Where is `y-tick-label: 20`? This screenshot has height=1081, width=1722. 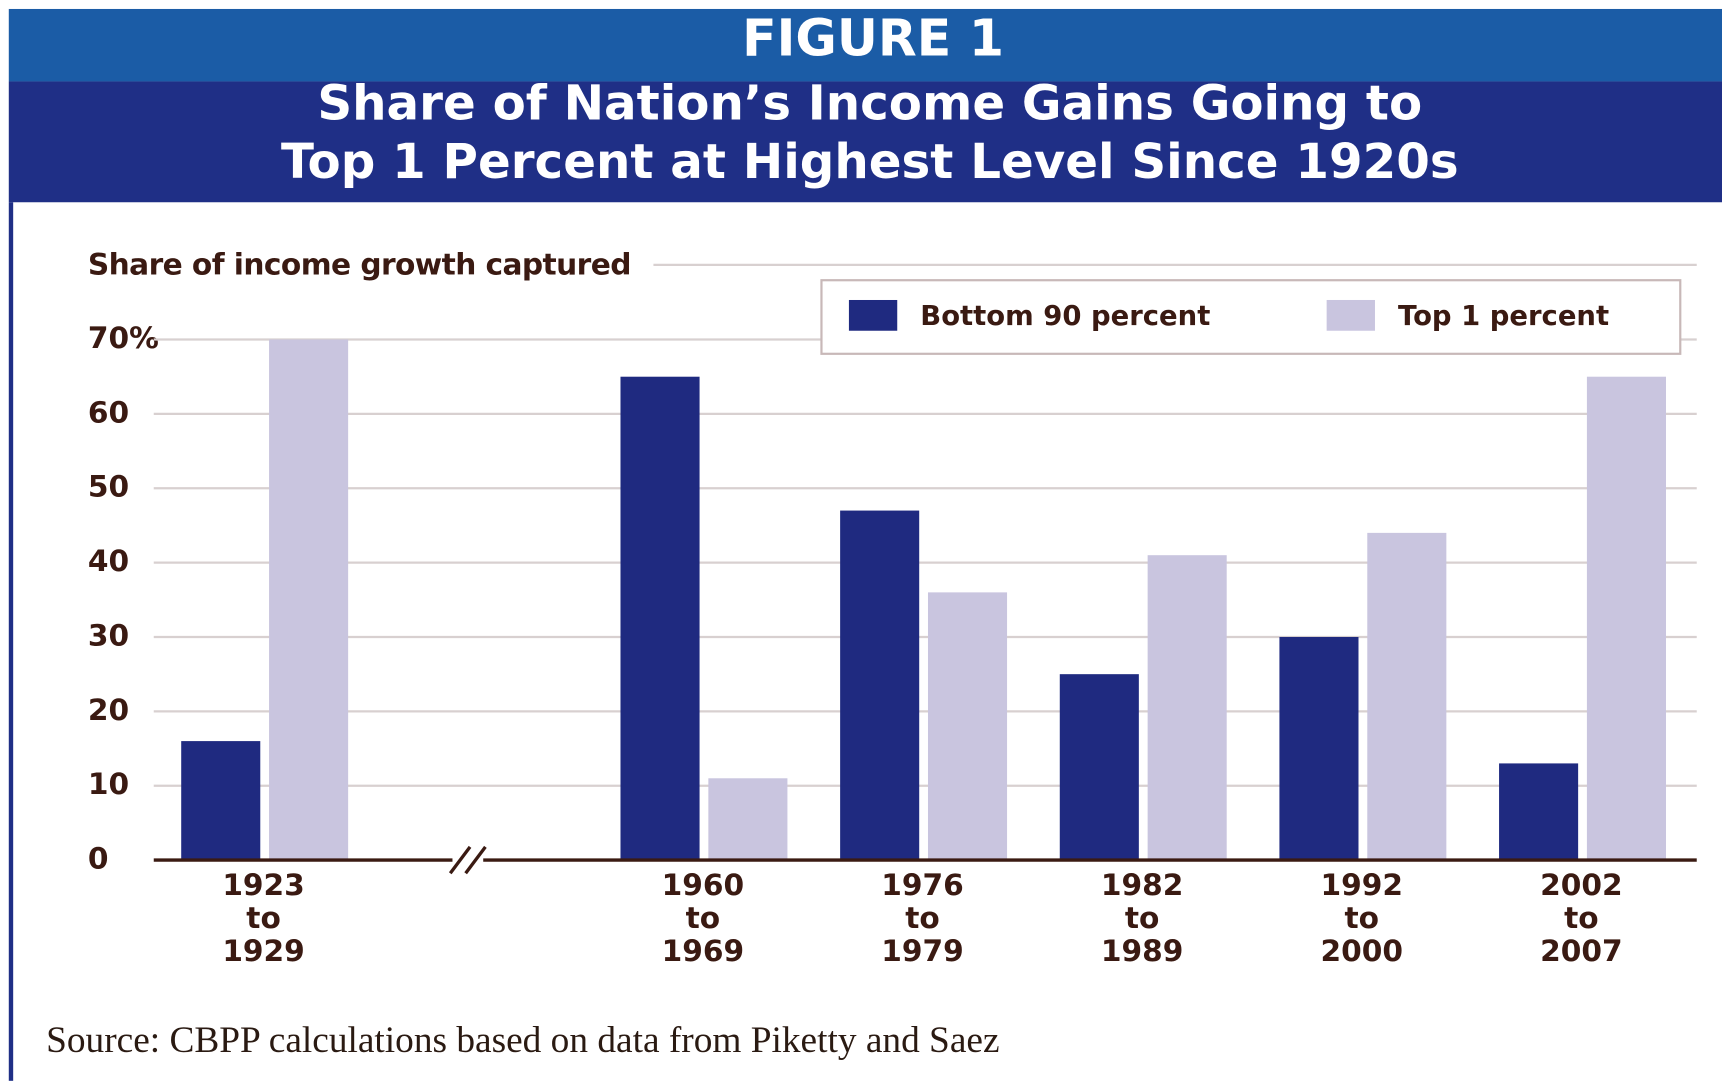 y-tick-label: 20 is located at coordinates (108, 709).